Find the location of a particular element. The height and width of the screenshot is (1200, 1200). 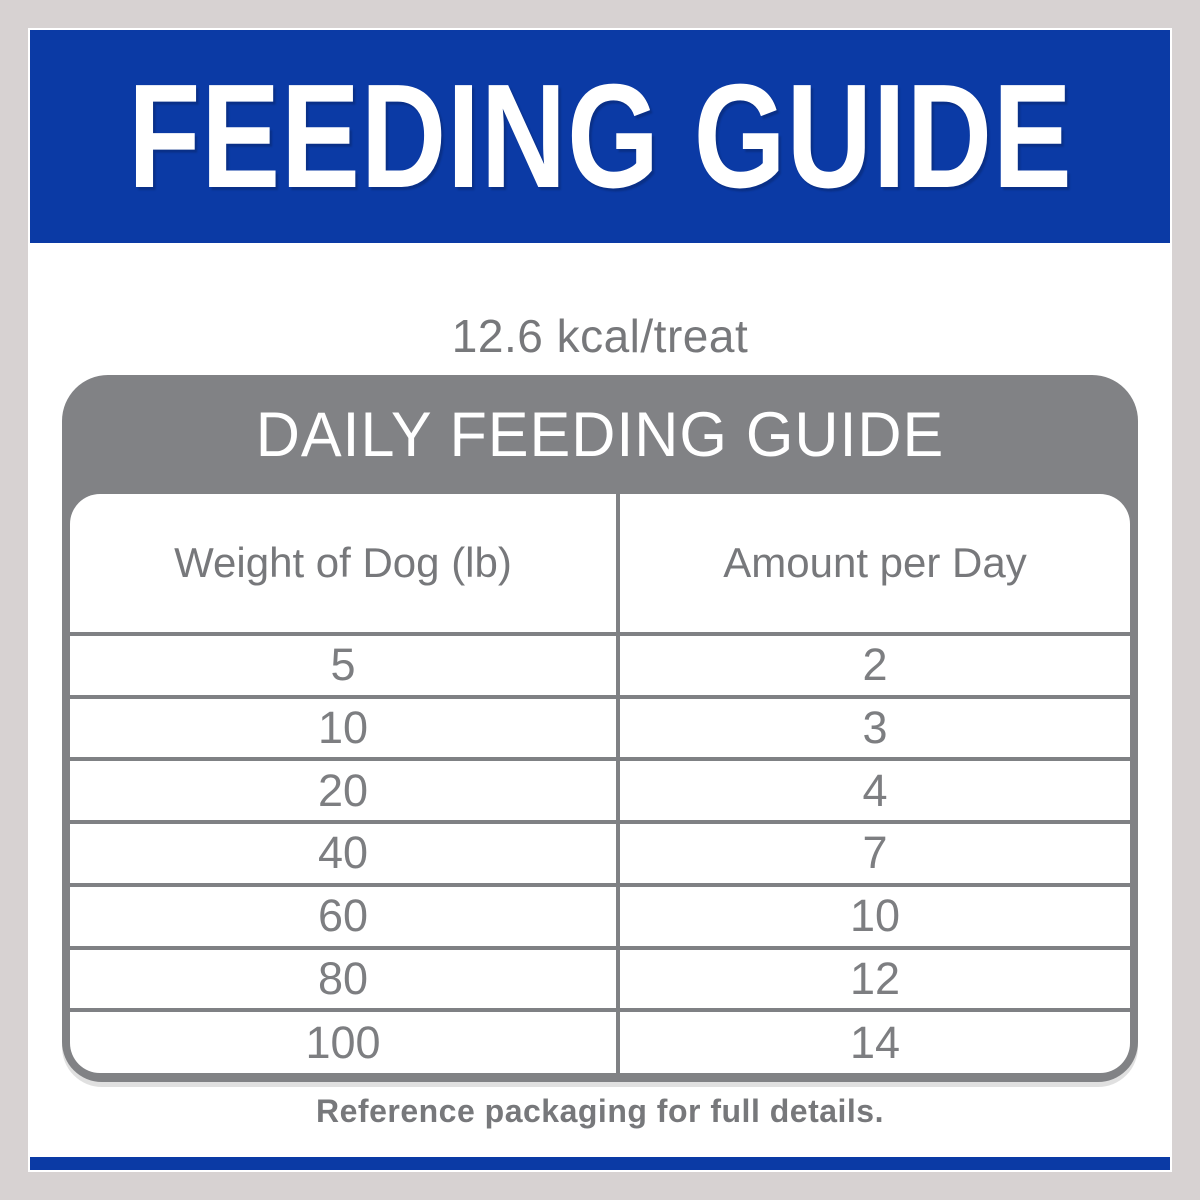

amount-cell: 10 is located at coordinates (873, 916).